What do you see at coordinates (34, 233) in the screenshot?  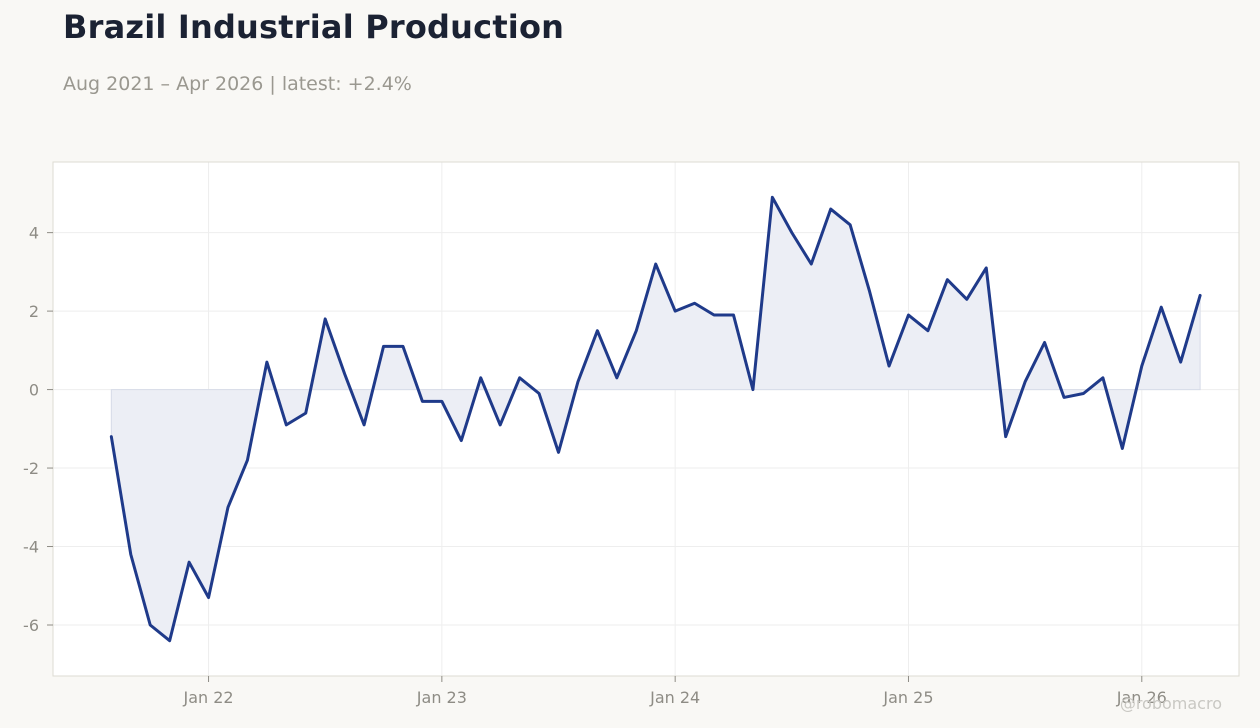 I see `y-tick-label: 4` at bounding box center [34, 233].